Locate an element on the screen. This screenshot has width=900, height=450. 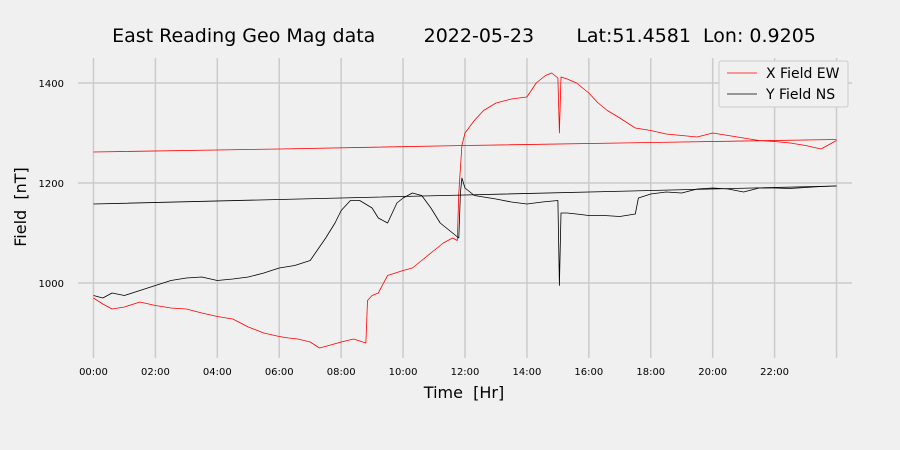
x-tick-label: 10:00 is located at coordinates (403, 372).